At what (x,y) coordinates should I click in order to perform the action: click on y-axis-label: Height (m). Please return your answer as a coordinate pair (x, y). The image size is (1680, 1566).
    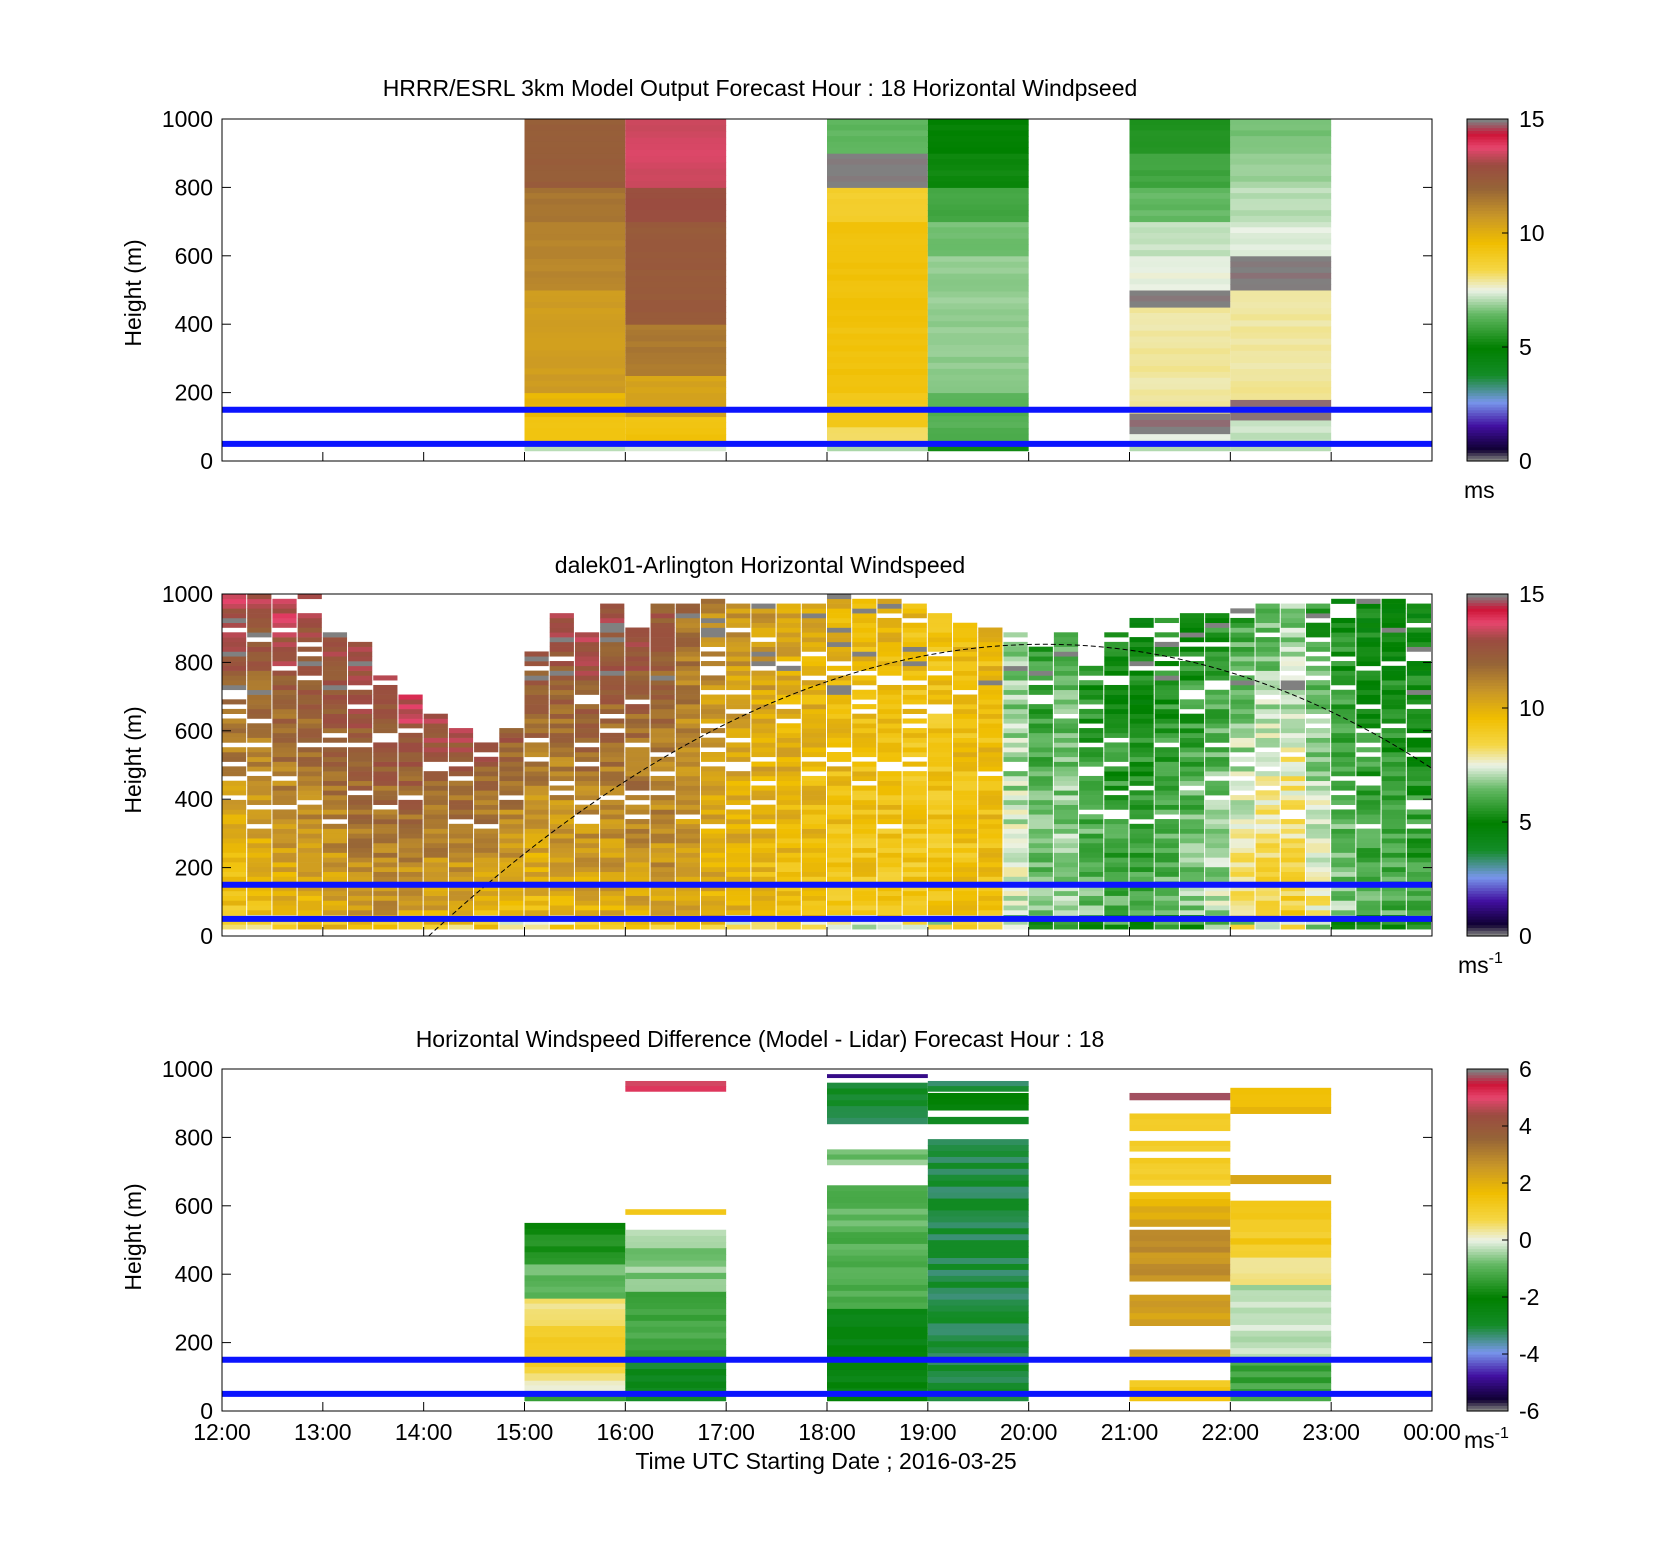
    Looking at the image, I should click on (133, 759).